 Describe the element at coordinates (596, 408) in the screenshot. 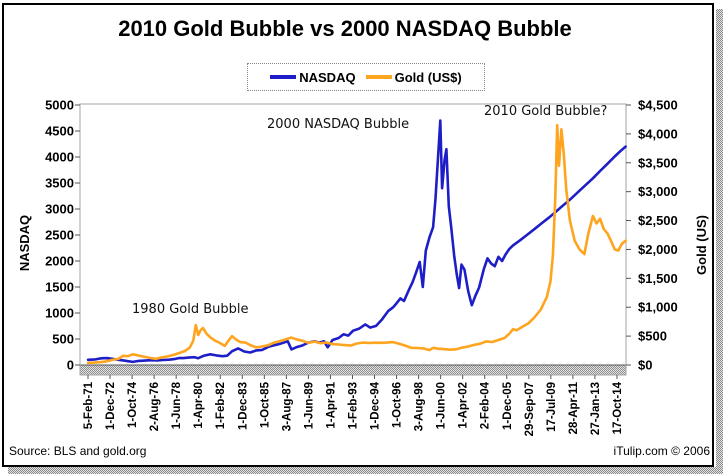

I see `x-tick-label: 27-Jan-13` at that location.